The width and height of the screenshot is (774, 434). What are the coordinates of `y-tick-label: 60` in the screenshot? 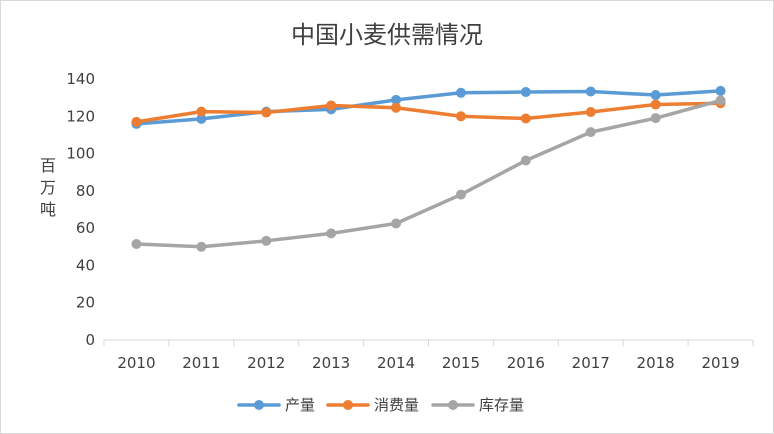 It's located at (85, 228).